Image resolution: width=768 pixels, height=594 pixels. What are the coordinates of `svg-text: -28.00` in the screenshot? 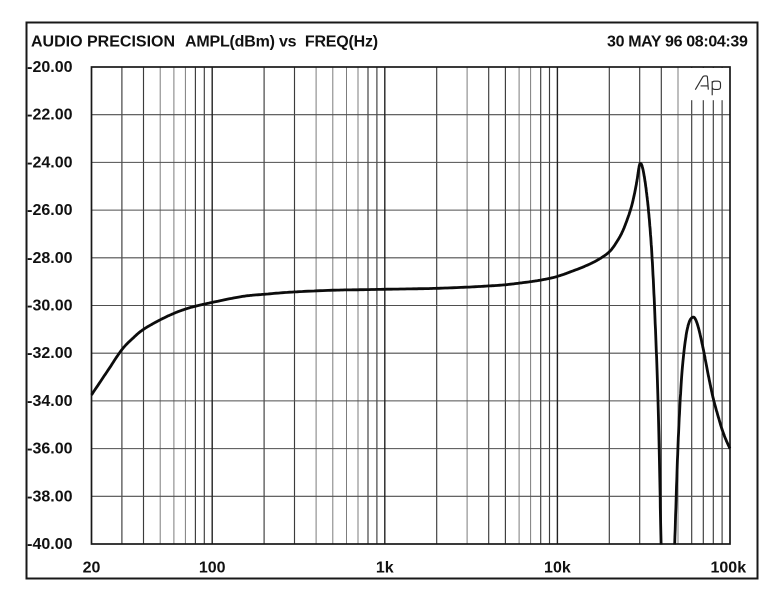 It's located at (49, 258).